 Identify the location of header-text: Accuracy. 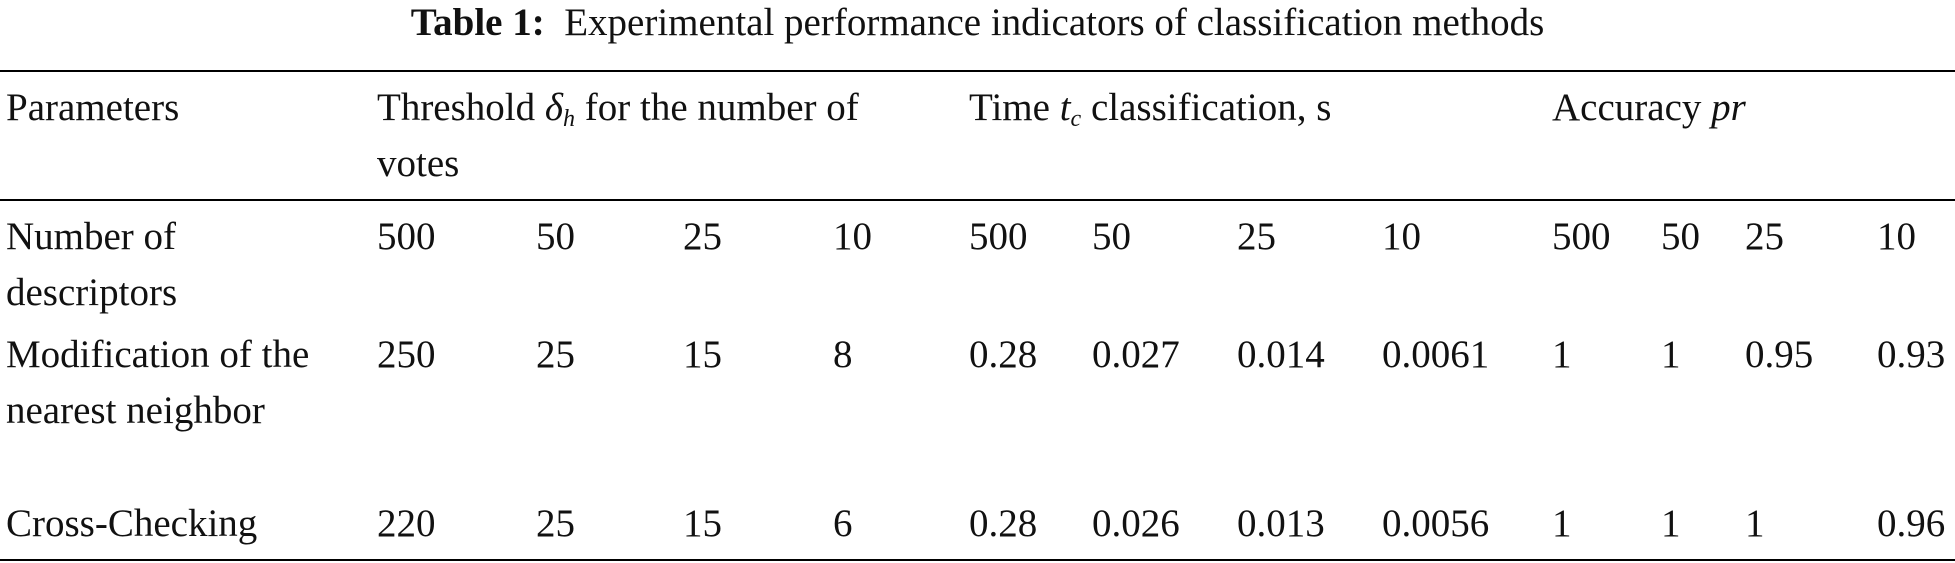
(1632, 107).